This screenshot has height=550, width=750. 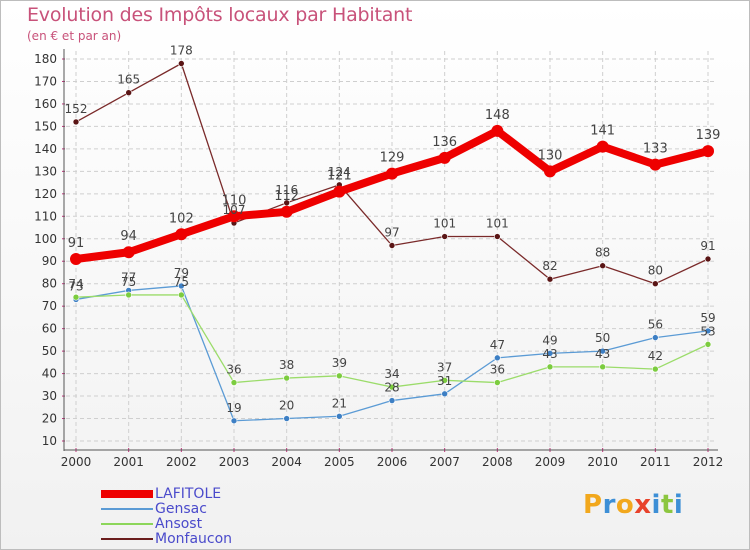 I want to click on data-label-ansost: 74, so click(x=75, y=284).